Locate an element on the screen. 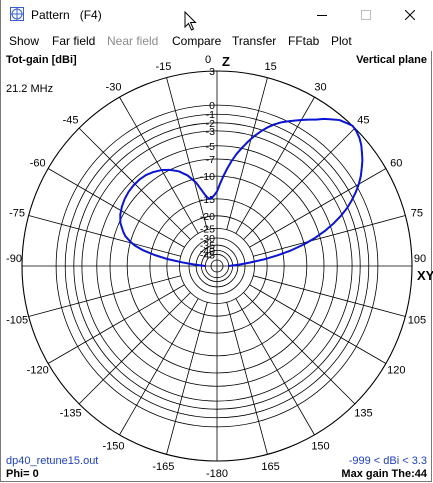  radial-label: -45 is located at coordinates (207, 255).